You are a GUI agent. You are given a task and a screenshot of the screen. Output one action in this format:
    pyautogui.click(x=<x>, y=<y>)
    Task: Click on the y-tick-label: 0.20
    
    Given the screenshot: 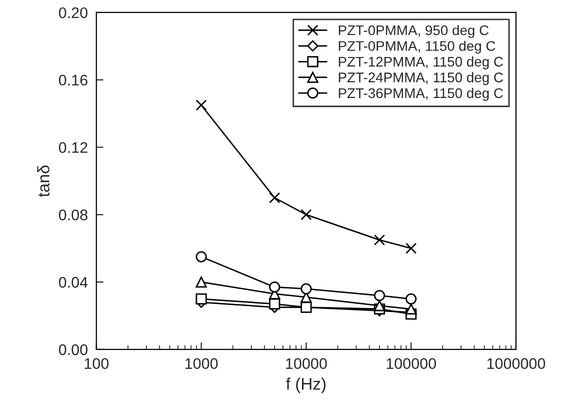 What is the action you would take?
    pyautogui.click(x=73, y=12)
    